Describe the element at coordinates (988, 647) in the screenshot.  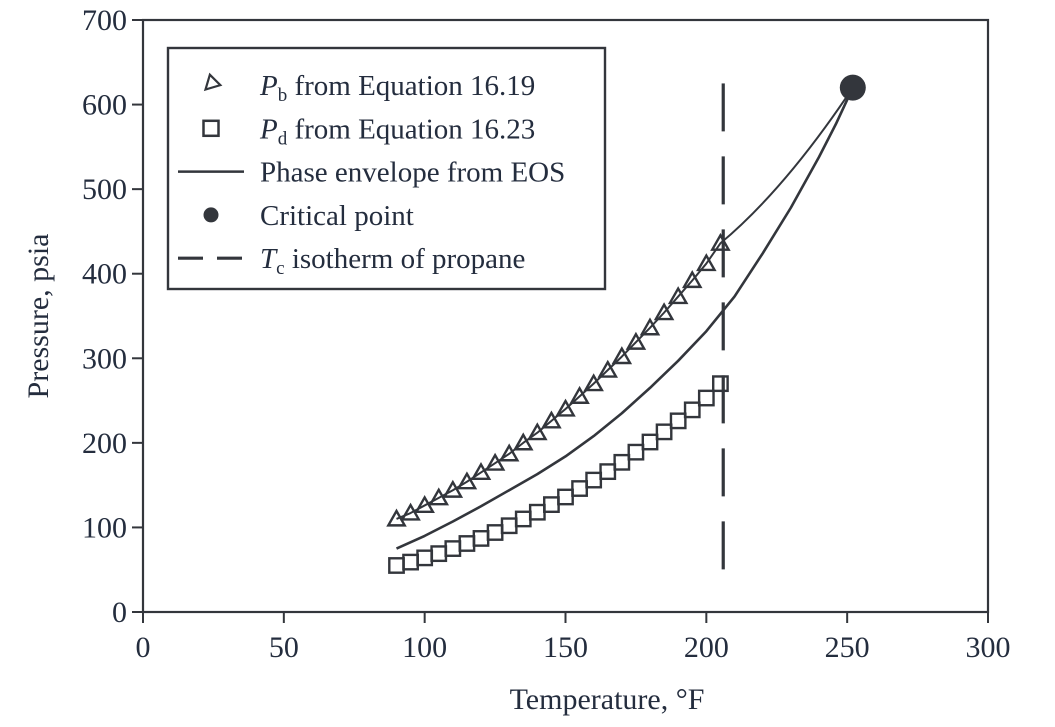
I see `x-tick-label-300: 300` at that location.